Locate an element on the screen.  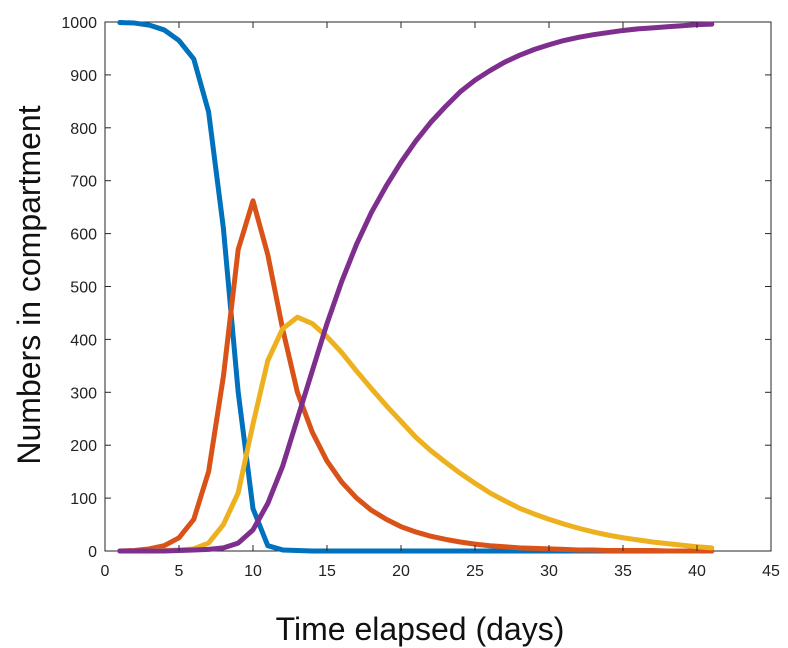
y-axis-label: Numbers in compartment is located at coordinates (29, 284).